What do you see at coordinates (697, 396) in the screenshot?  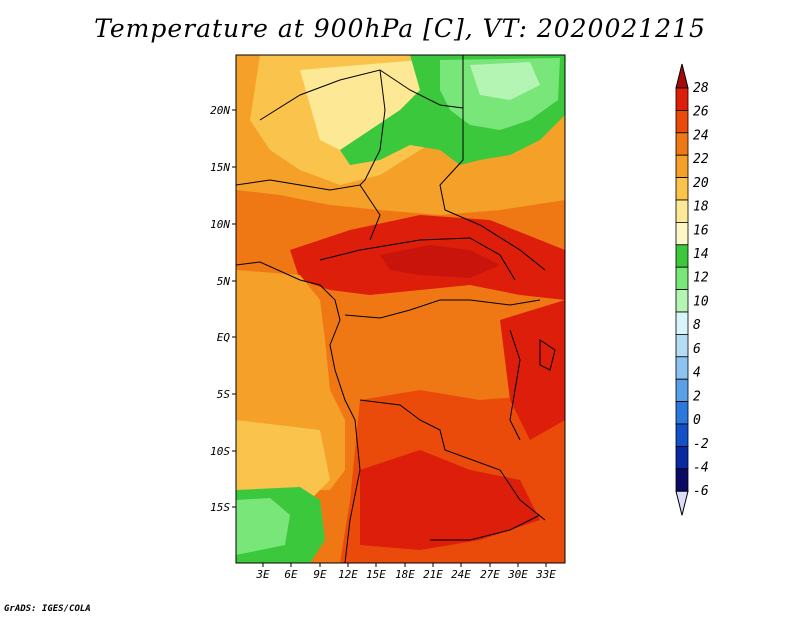 I see `colorbar-label: 2` at bounding box center [697, 396].